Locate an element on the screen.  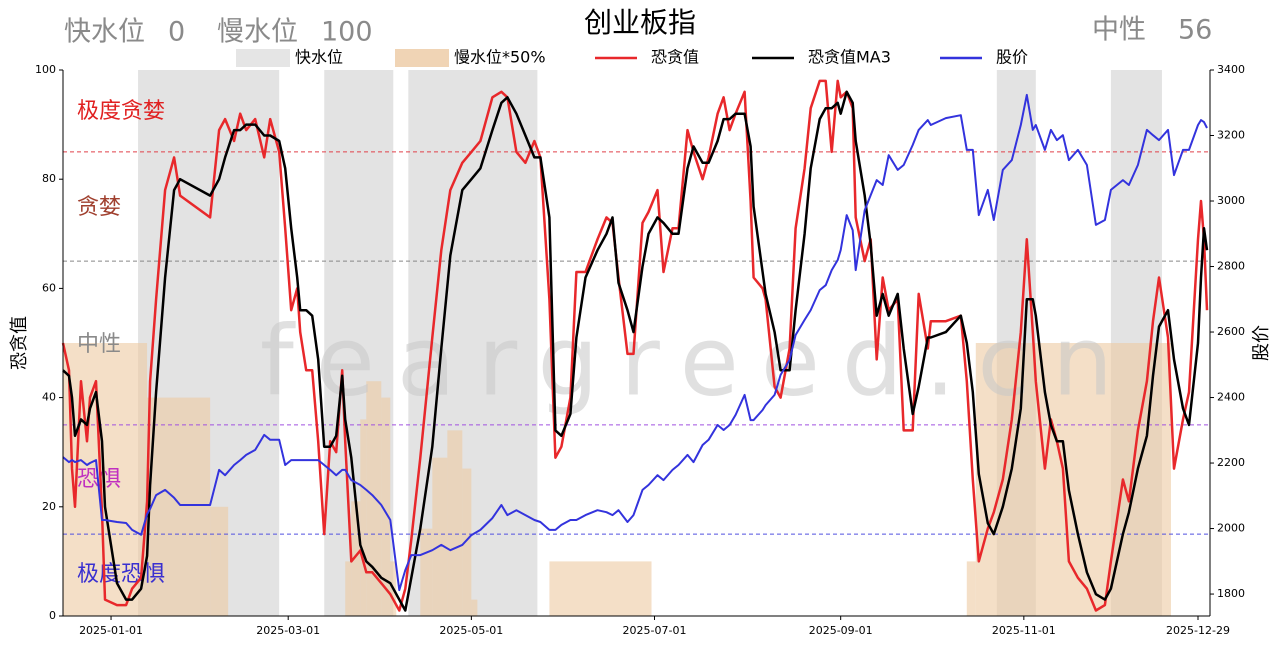
y2-tick-label: 2400 is located at coordinates (1231, 397).